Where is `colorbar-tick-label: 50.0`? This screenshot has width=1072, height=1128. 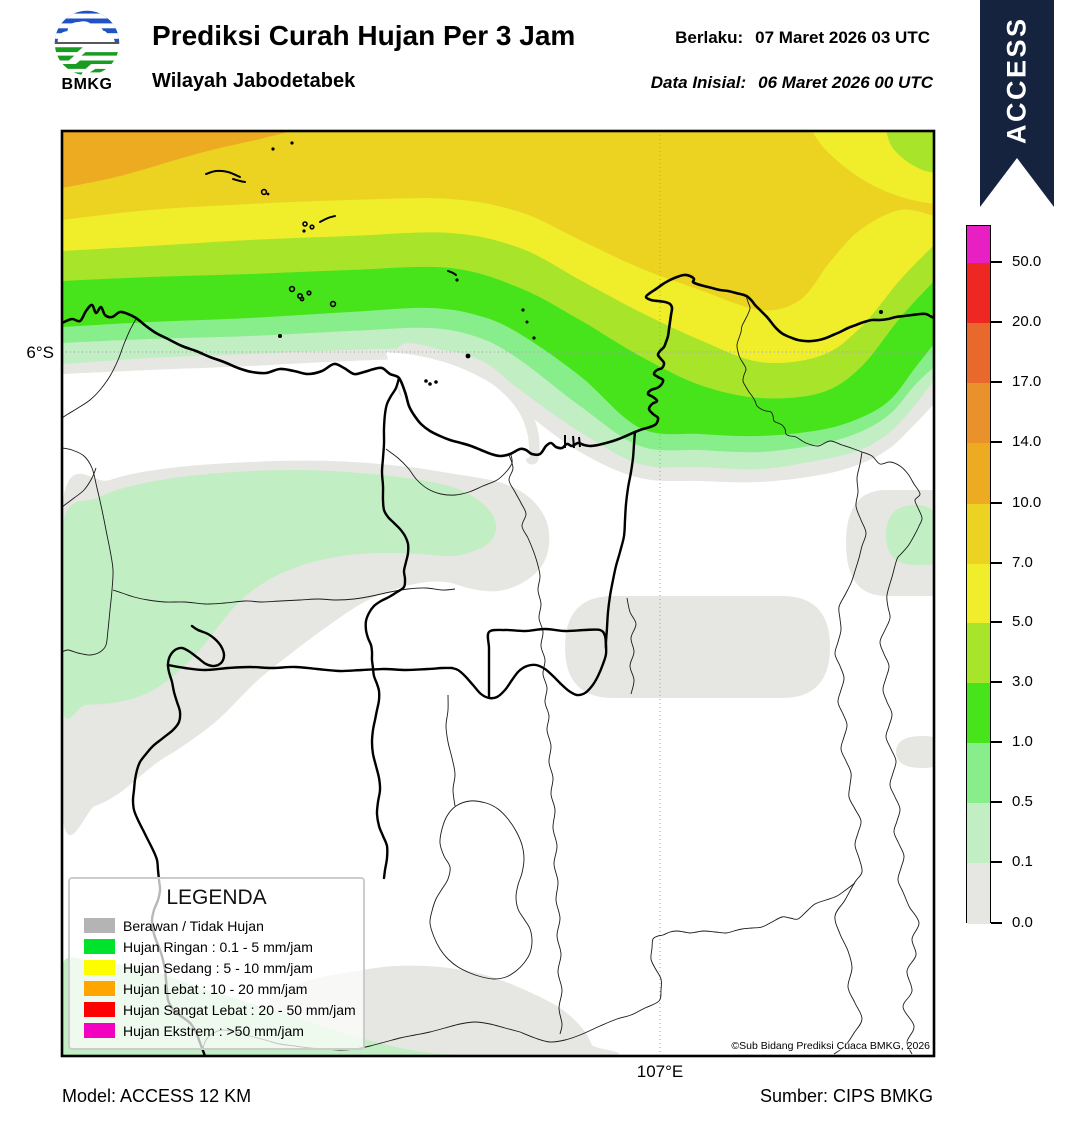 colorbar-tick-label: 50.0 is located at coordinates (1027, 261).